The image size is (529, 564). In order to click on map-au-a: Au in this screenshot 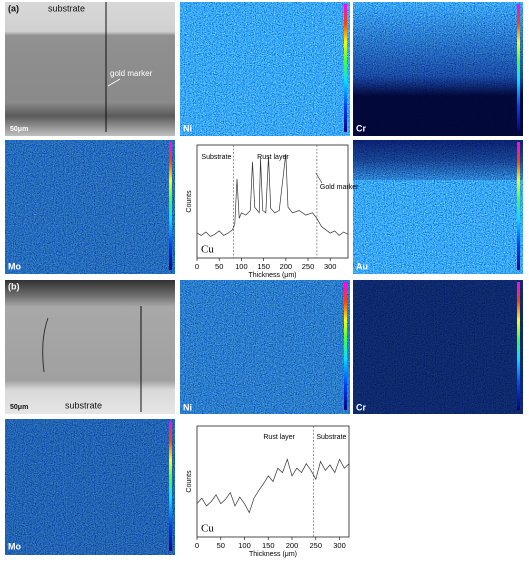, I will do `click(438, 207)`.